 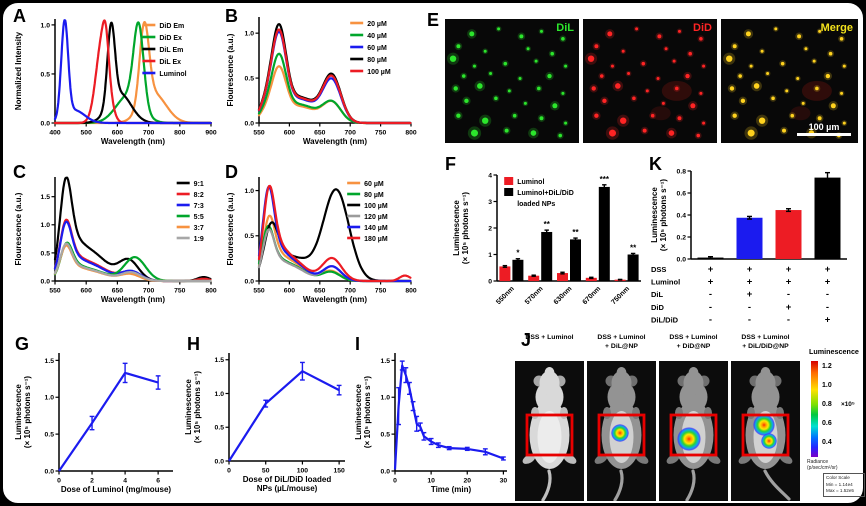 I want to click on svg-text: 7:3, so click(x=199, y=206).